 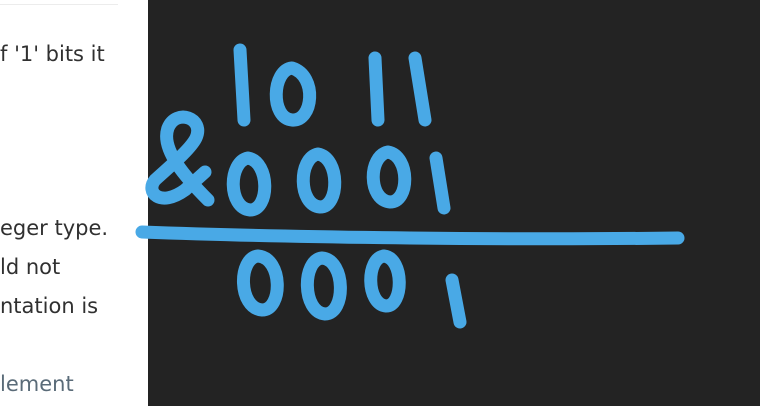 I want to click on doc-text-line: lement, so click(x=37, y=384).